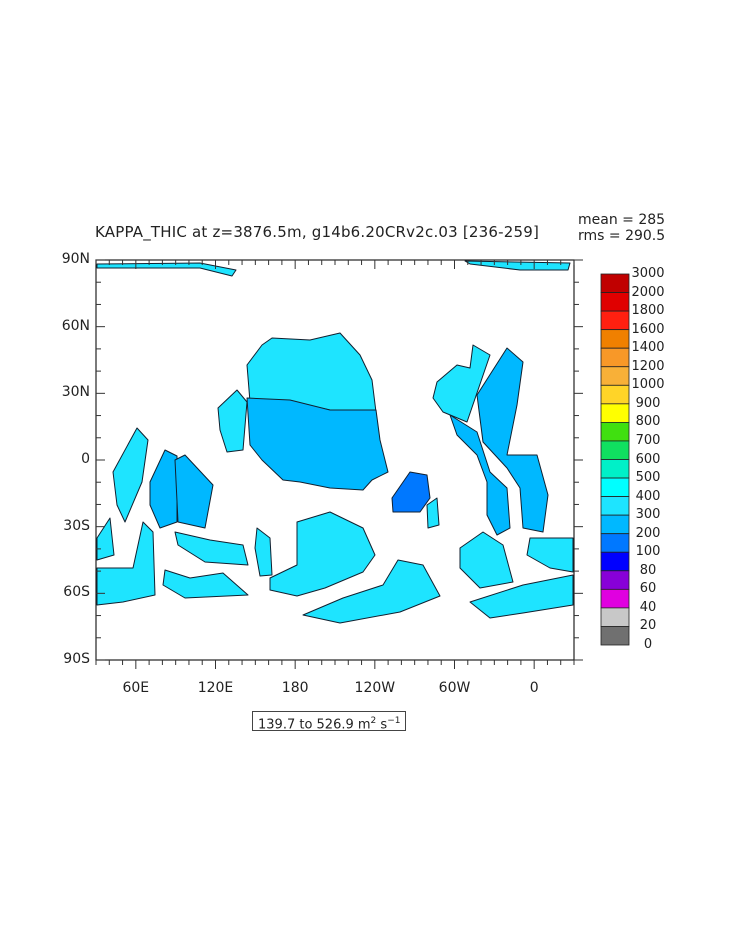  I want to click on colorbar-label: 600, so click(648, 459).